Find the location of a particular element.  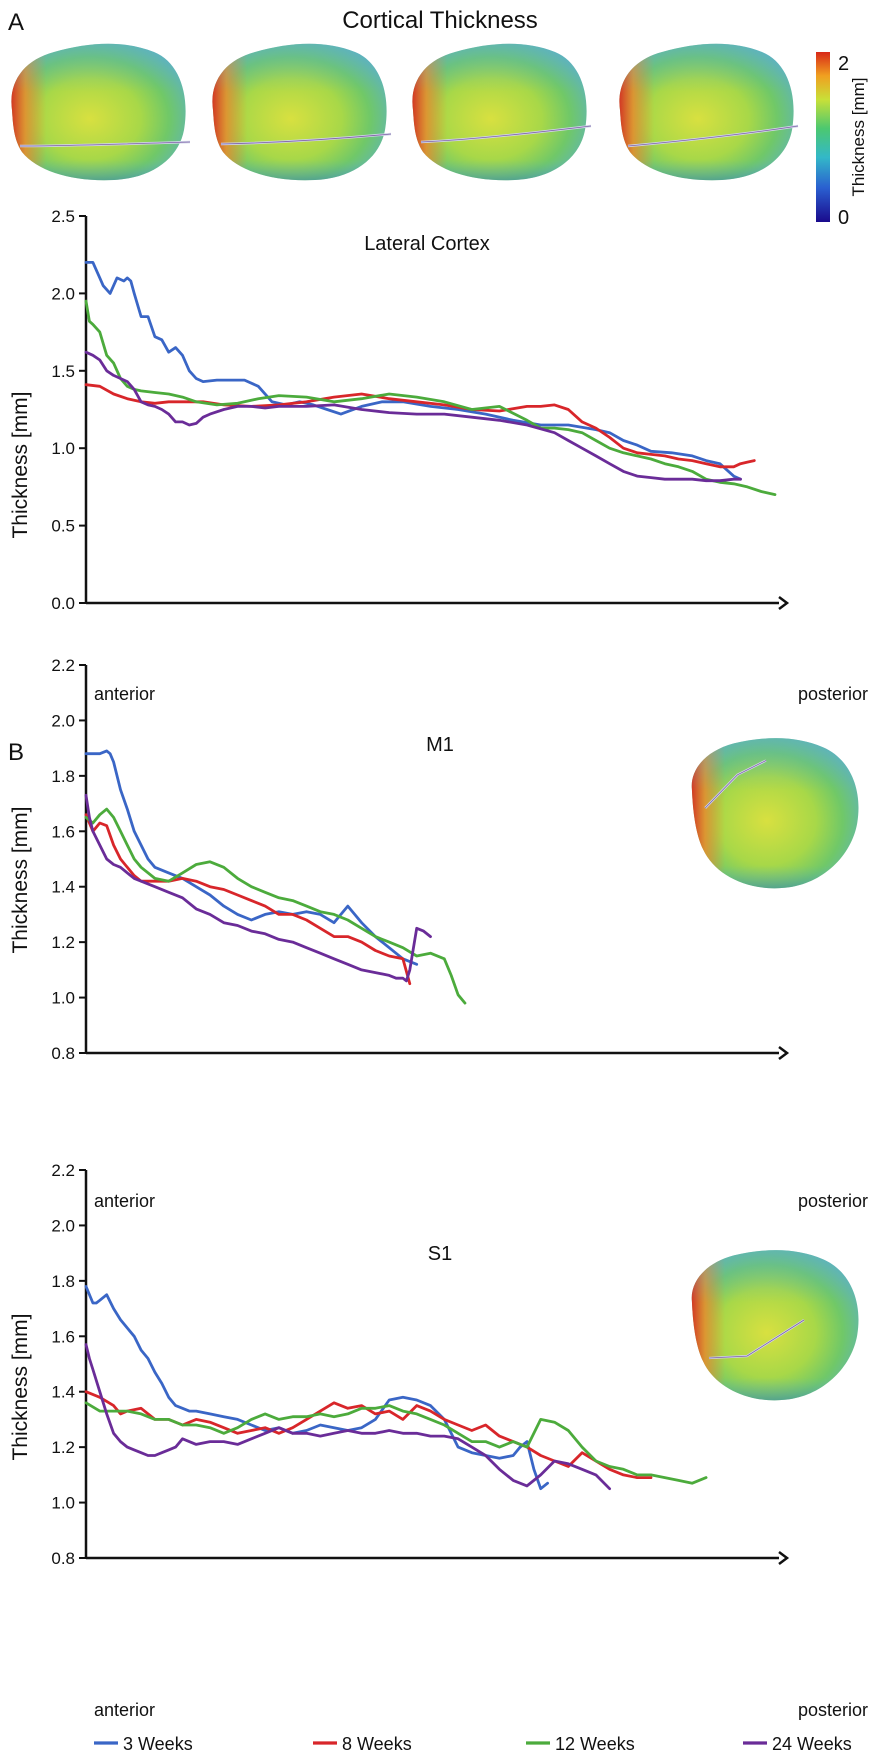

chart-title: Lateral Cortex is located at coordinates (427, 244).